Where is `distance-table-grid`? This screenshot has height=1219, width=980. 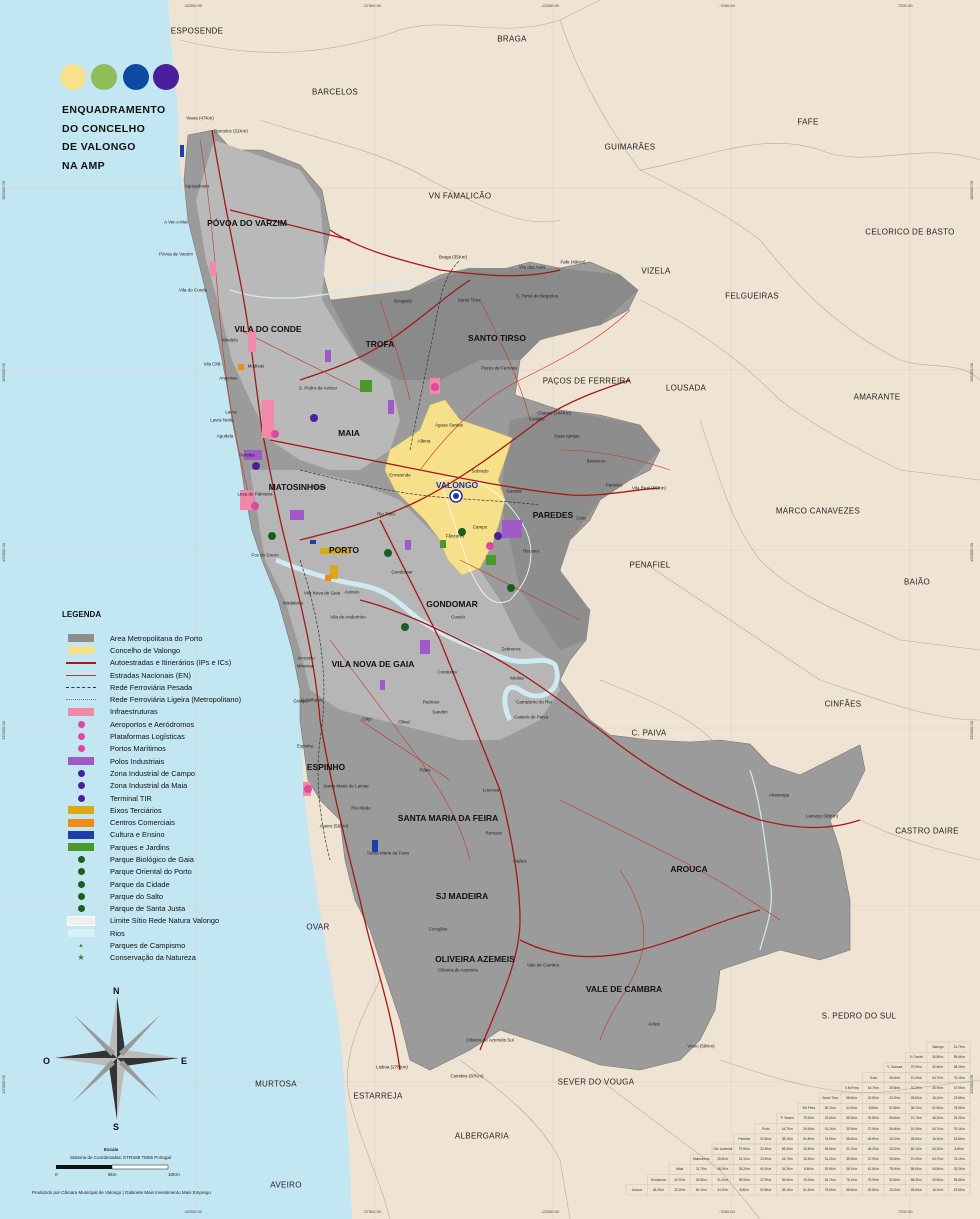
distance-table-grid is located at coordinates (798, 1118).